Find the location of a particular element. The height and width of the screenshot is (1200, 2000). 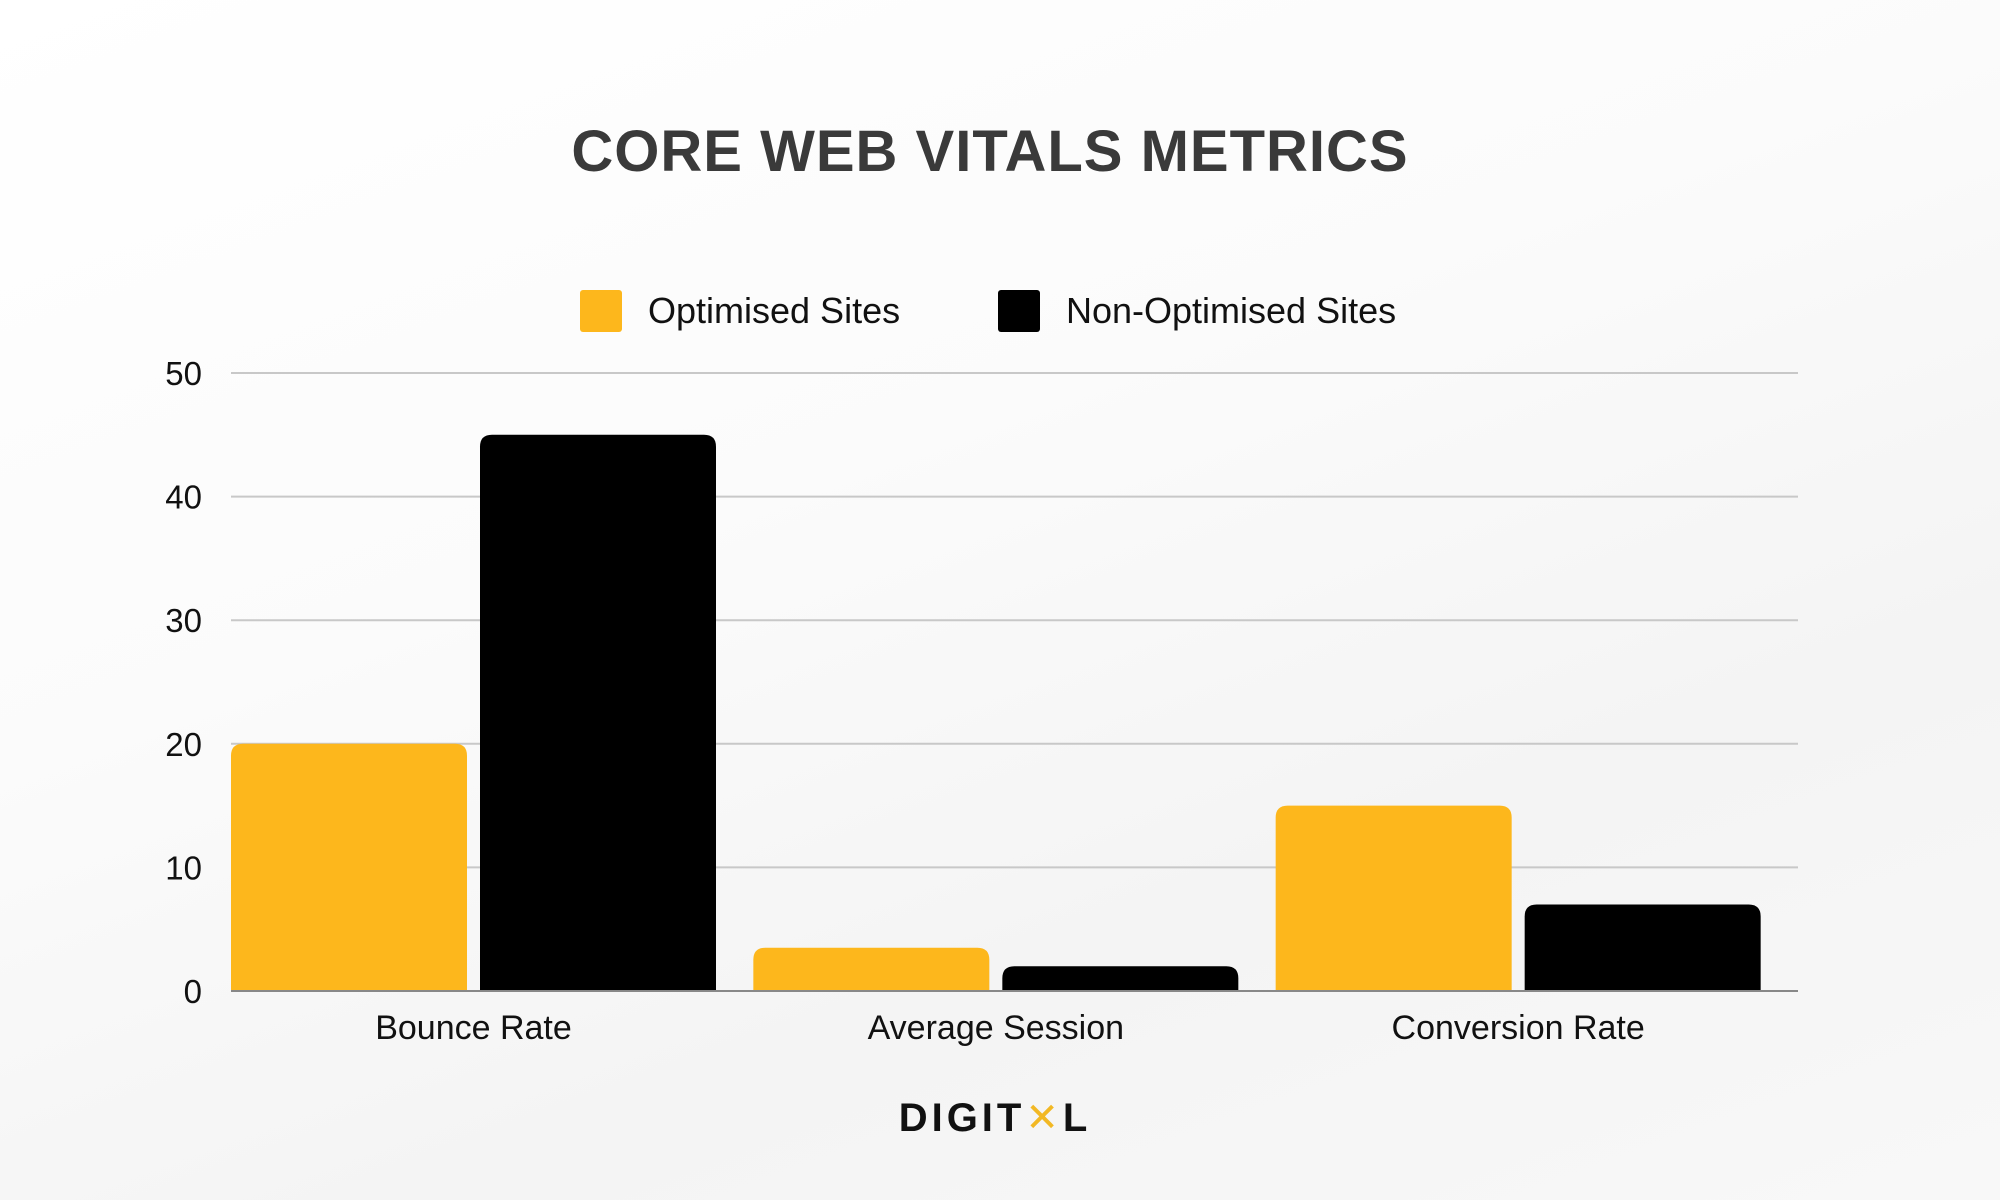

chart-title: CORE WEB VITALS METRICS is located at coordinates (990, 151).